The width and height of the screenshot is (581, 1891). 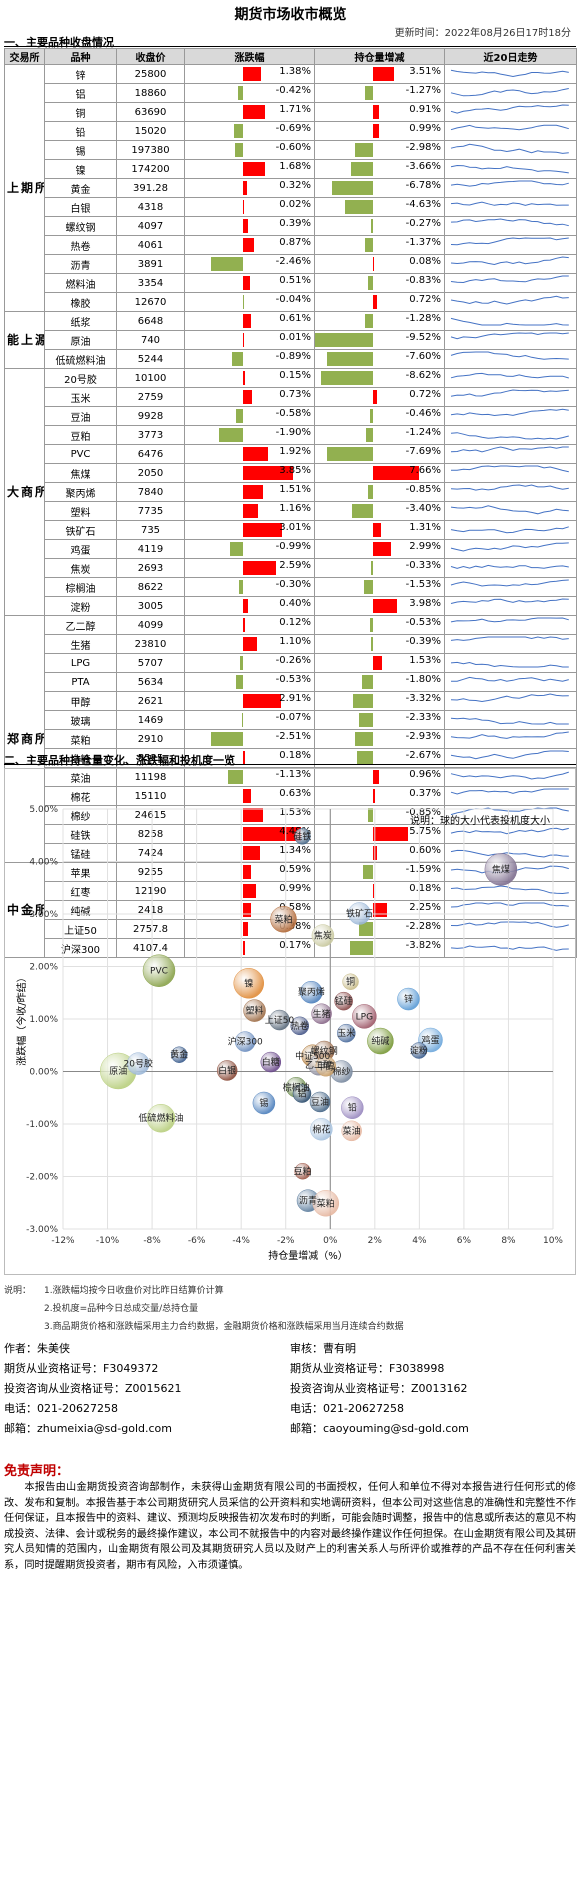 What do you see at coordinates (241, 1241) in the screenshot?
I see `x-tick-label: -4%` at bounding box center [241, 1241].